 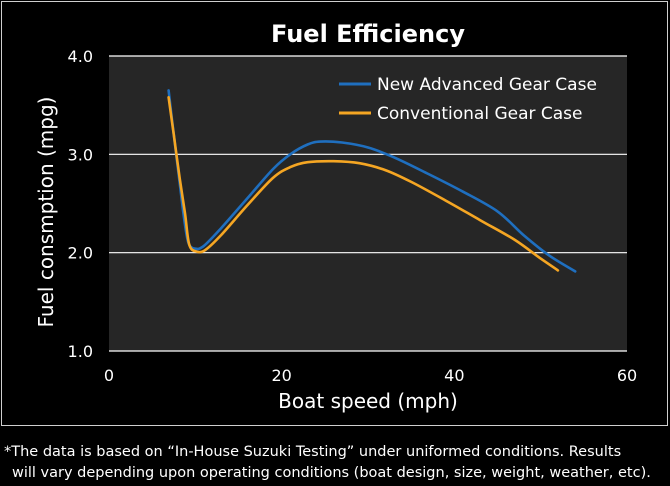 I want to click on x-tick-label-0: 0, so click(x=109, y=375).